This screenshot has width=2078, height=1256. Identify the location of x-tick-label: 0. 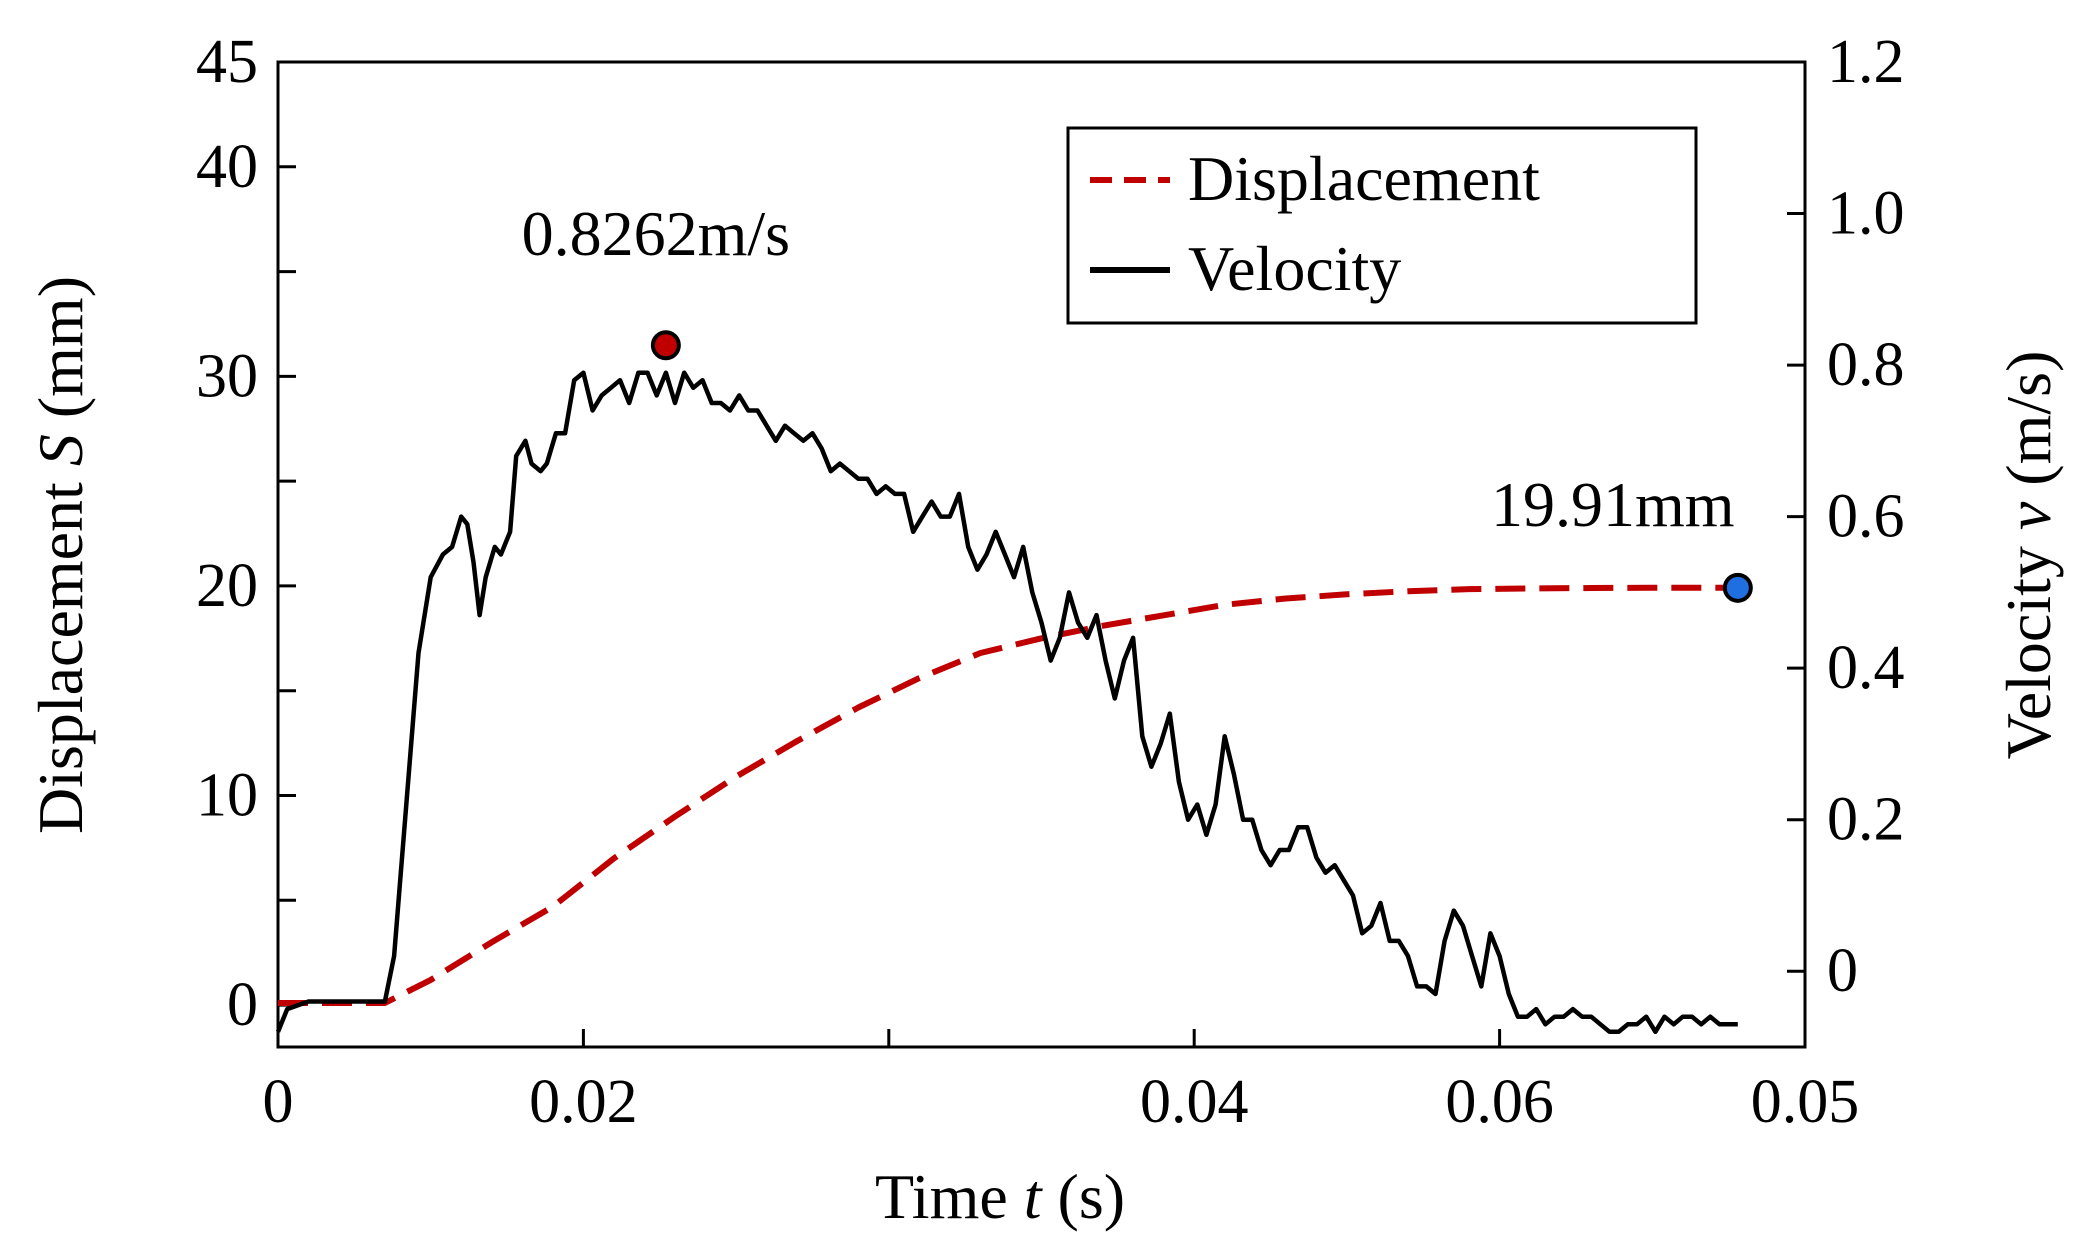
(278, 1102).